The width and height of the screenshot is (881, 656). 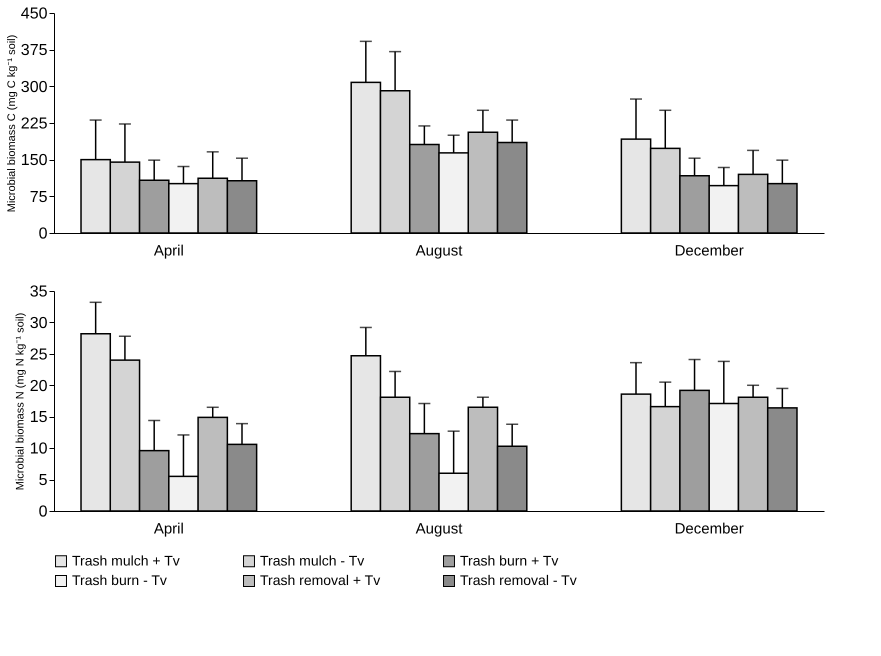 I want to click on y-tick-label: 15, so click(x=39, y=417).